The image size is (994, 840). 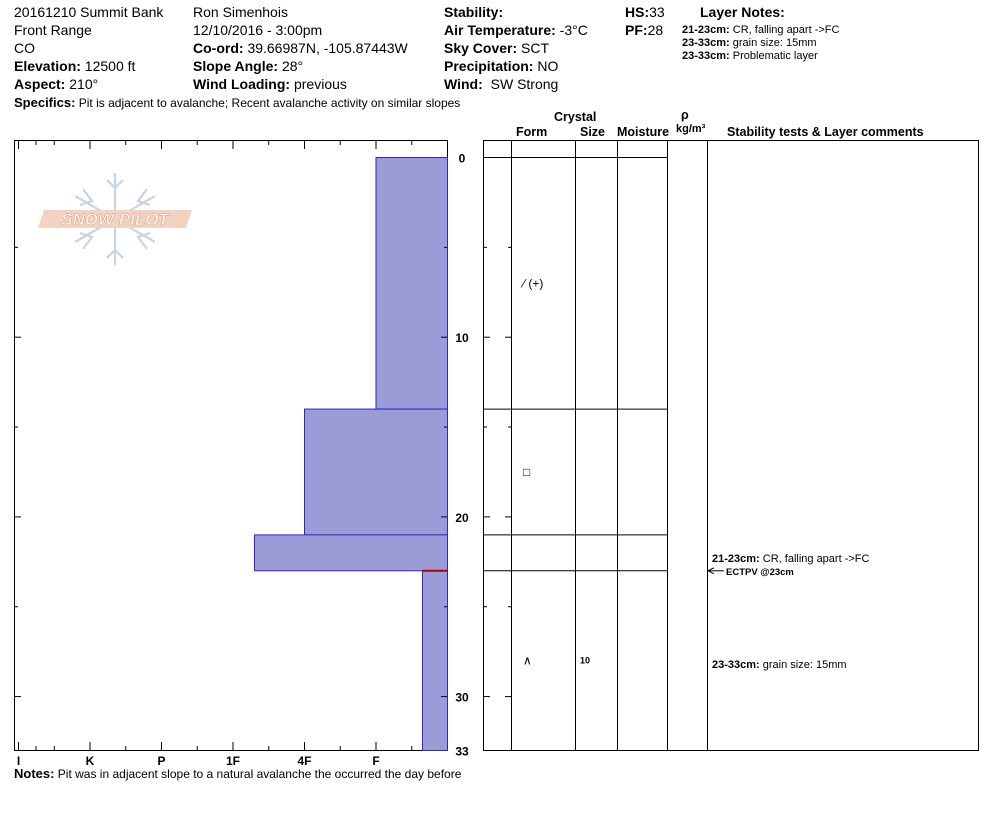 What do you see at coordinates (462, 518) in the screenshot?
I see `depth-tick-label: 20` at bounding box center [462, 518].